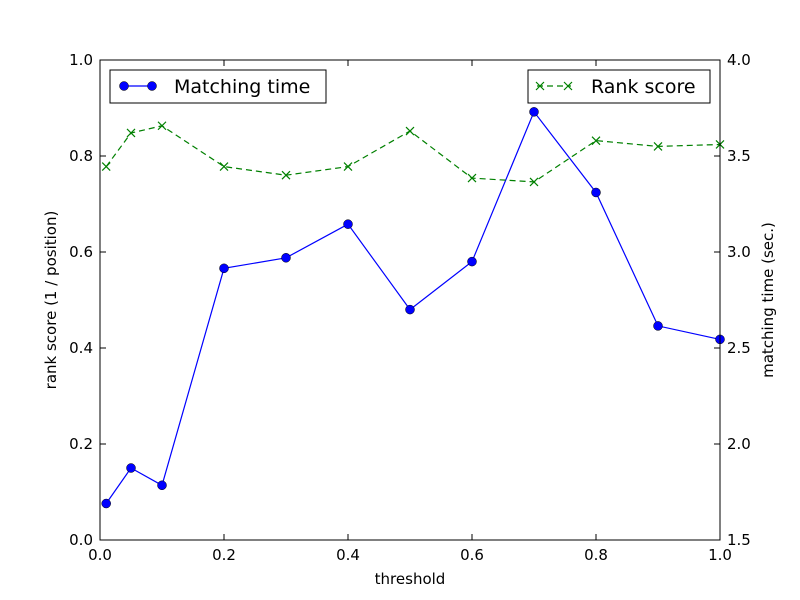  What do you see at coordinates (410, 579) in the screenshot?
I see `x-axis-label: threshold` at bounding box center [410, 579].